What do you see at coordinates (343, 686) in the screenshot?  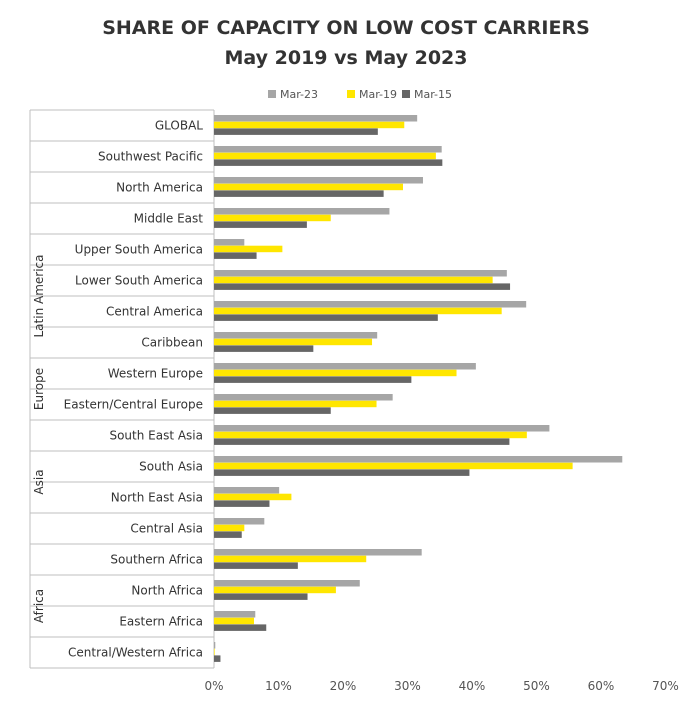 I see `x-tick-label: 20%` at bounding box center [343, 686].